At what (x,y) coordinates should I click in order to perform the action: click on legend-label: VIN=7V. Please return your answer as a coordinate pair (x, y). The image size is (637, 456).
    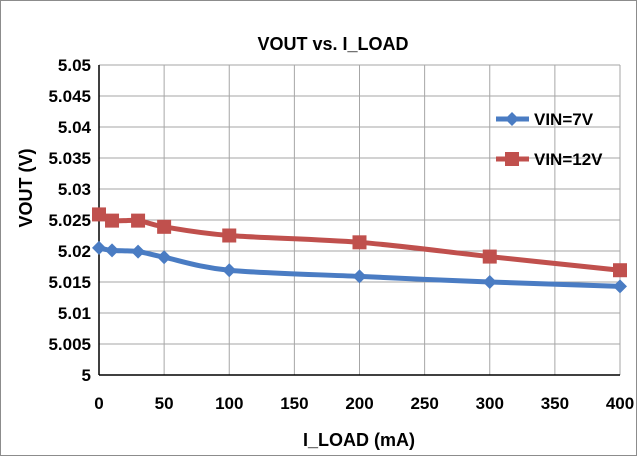
    Looking at the image, I should click on (564, 119).